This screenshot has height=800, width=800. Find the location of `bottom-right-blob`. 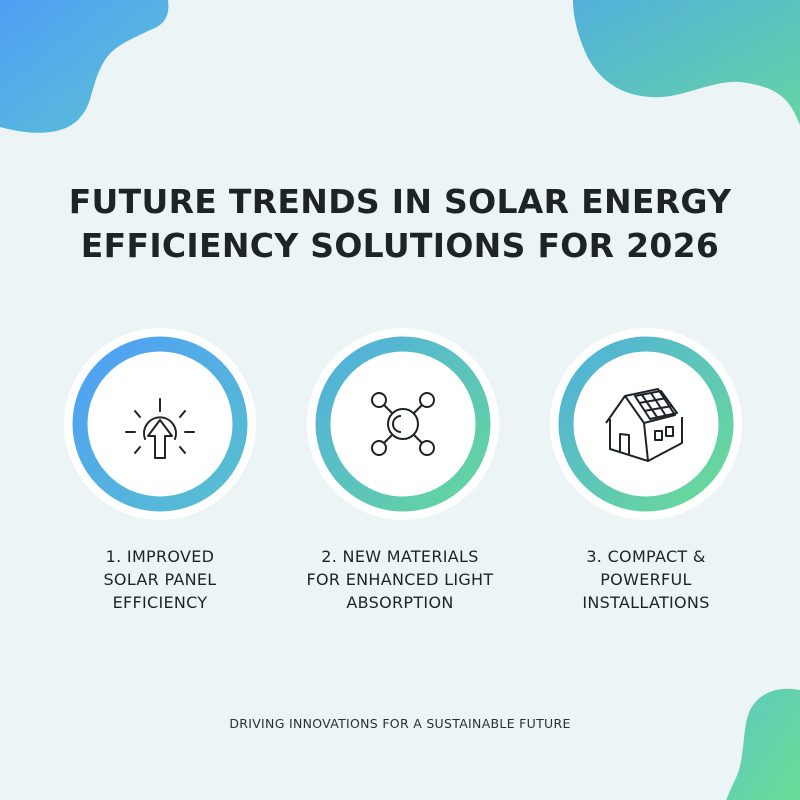

bottom-right-blob is located at coordinates (763, 744).